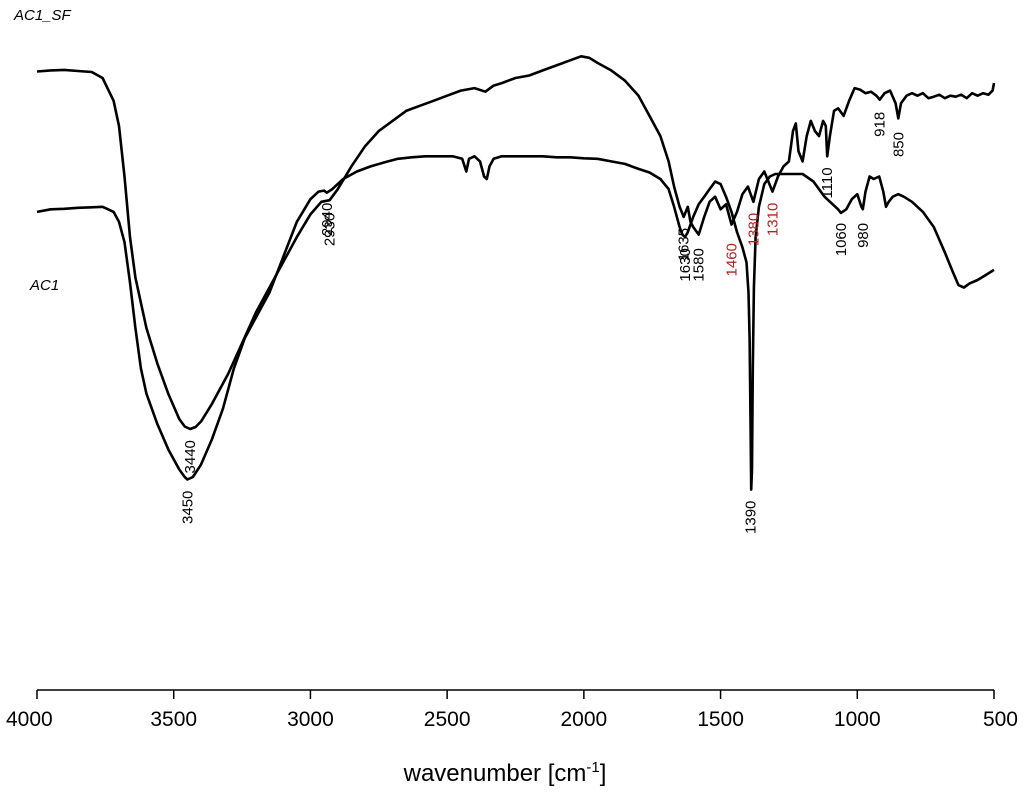 The width and height of the screenshot is (1024, 797). What do you see at coordinates (773, 219) in the screenshot?
I see `peak-label-1310: 1310` at bounding box center [773, 219].